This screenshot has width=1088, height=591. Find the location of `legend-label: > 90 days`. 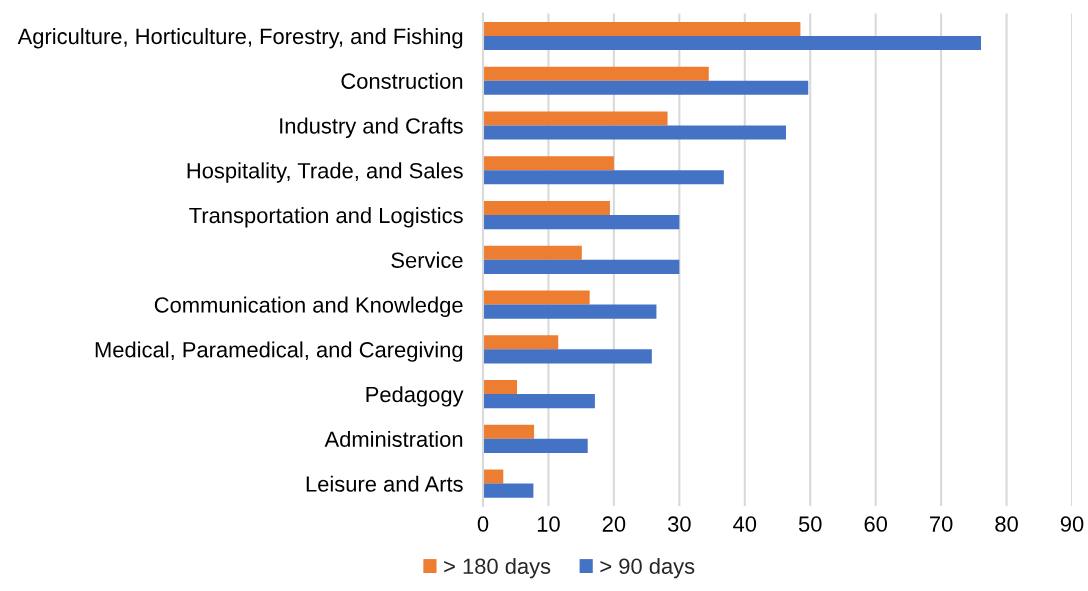

legend-label: > 90 days is located at coordinates (647, 568).